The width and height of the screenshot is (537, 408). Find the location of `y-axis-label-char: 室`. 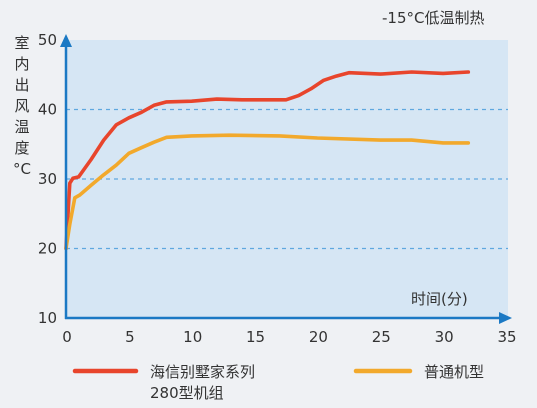

y-axis-label-char: 室 is located at coordinates (21, 43).